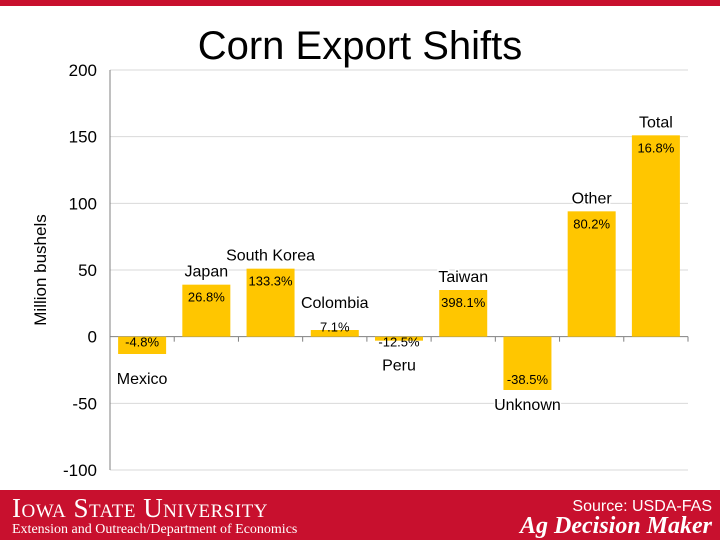 This screenshot has width=720, height=540. Describe the element at coordinates (87, 270) in the screenshot. I see `y-tick-label: 50` at that location.